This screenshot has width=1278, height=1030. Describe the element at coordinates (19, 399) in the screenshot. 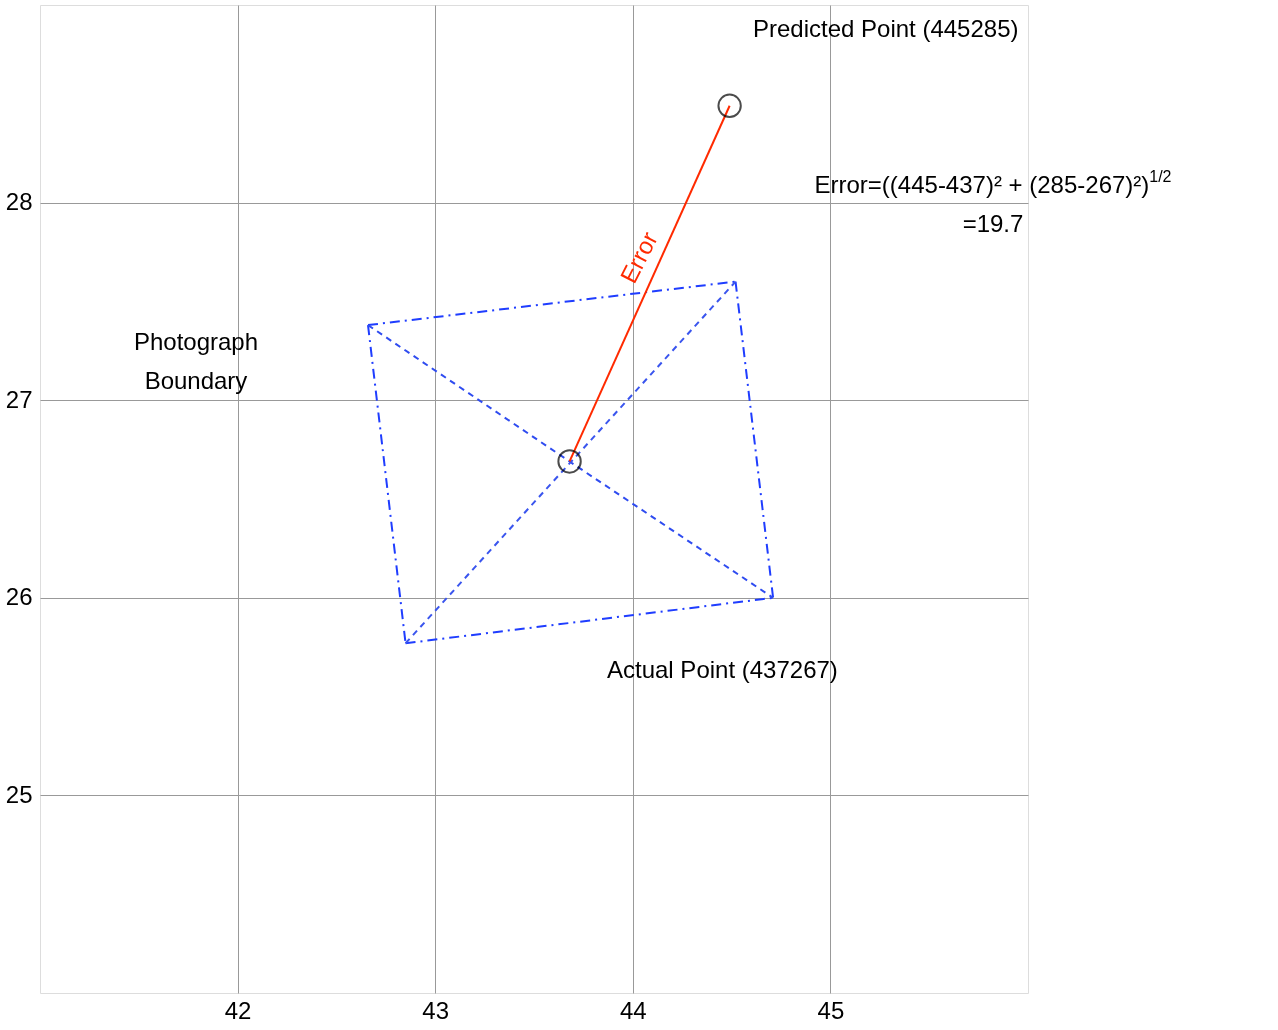

I see `y-tick-label: 27` at that location.